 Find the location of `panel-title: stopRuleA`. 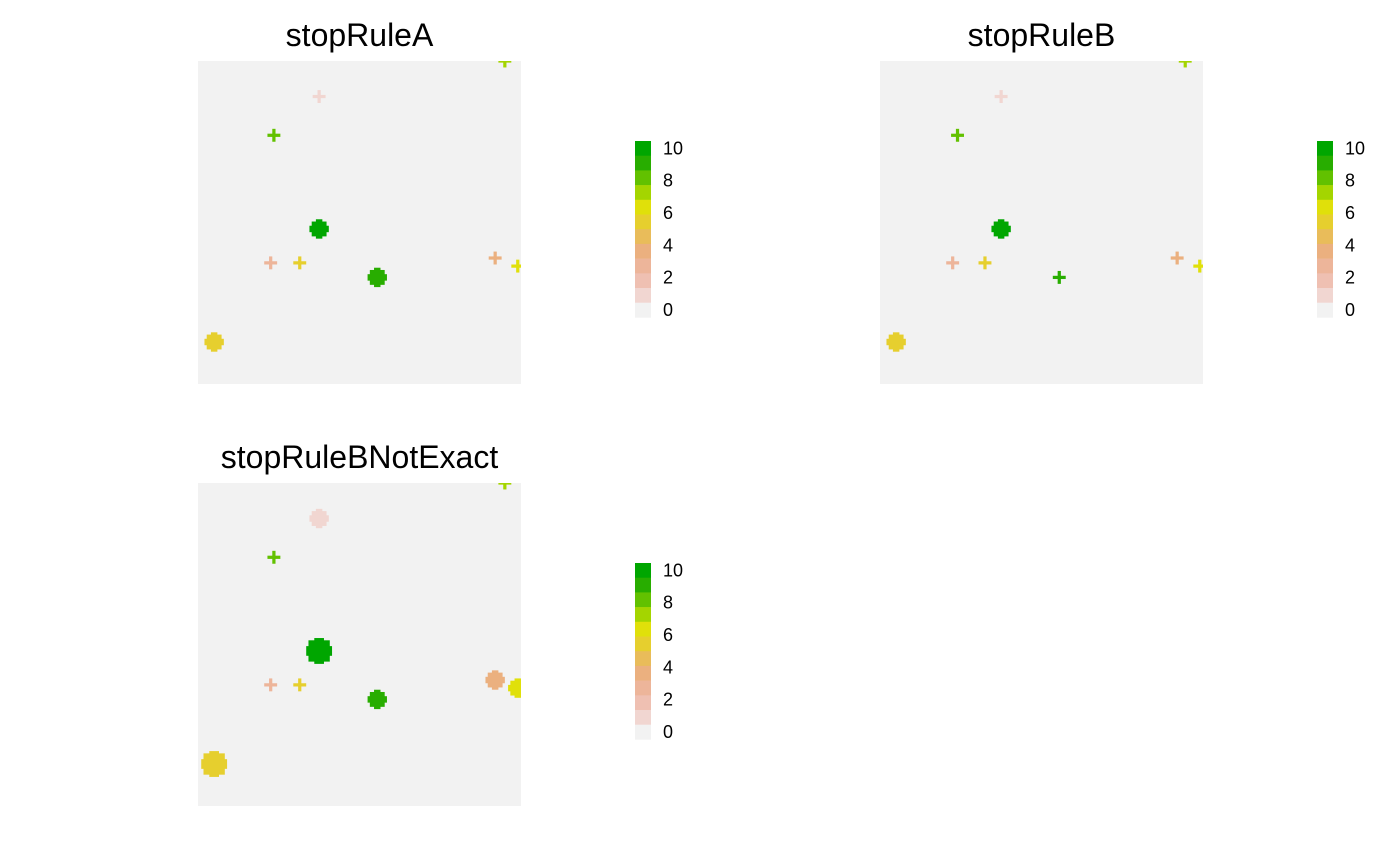

panel-title: stopRuleA is located at coordinates (360, 35).